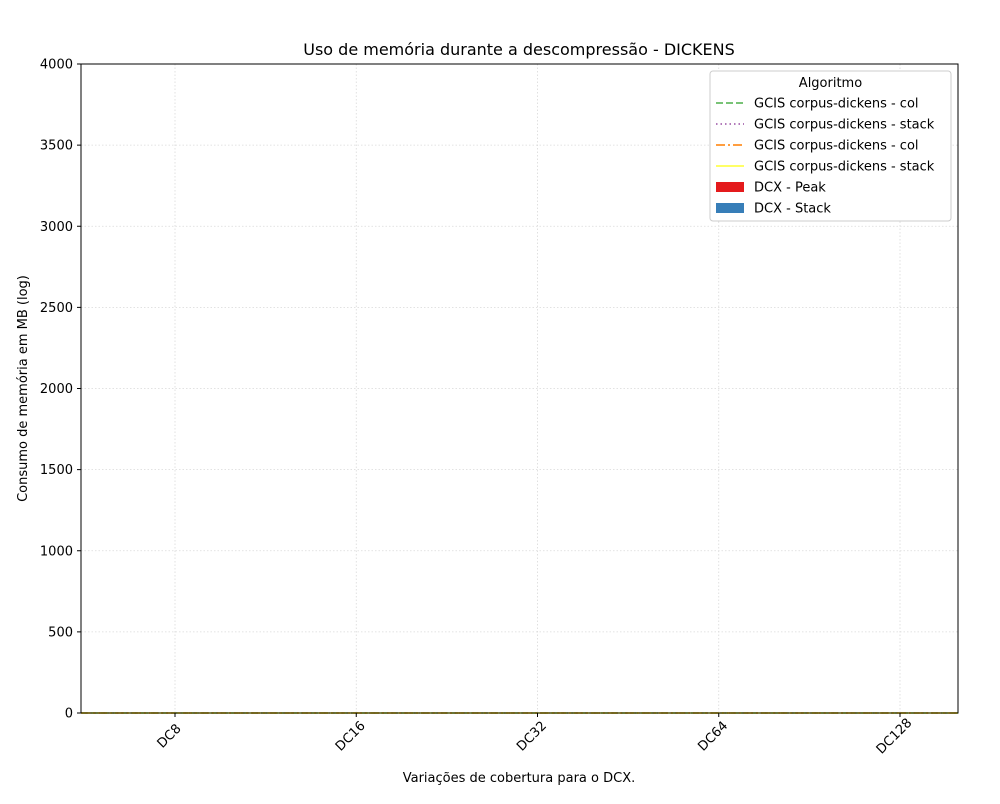 The width and height of the screenshot is (1000, 804). Describe the element at coordinates (532, 737) in the screenshot. I see `x-tick-label: DC32` at that location.